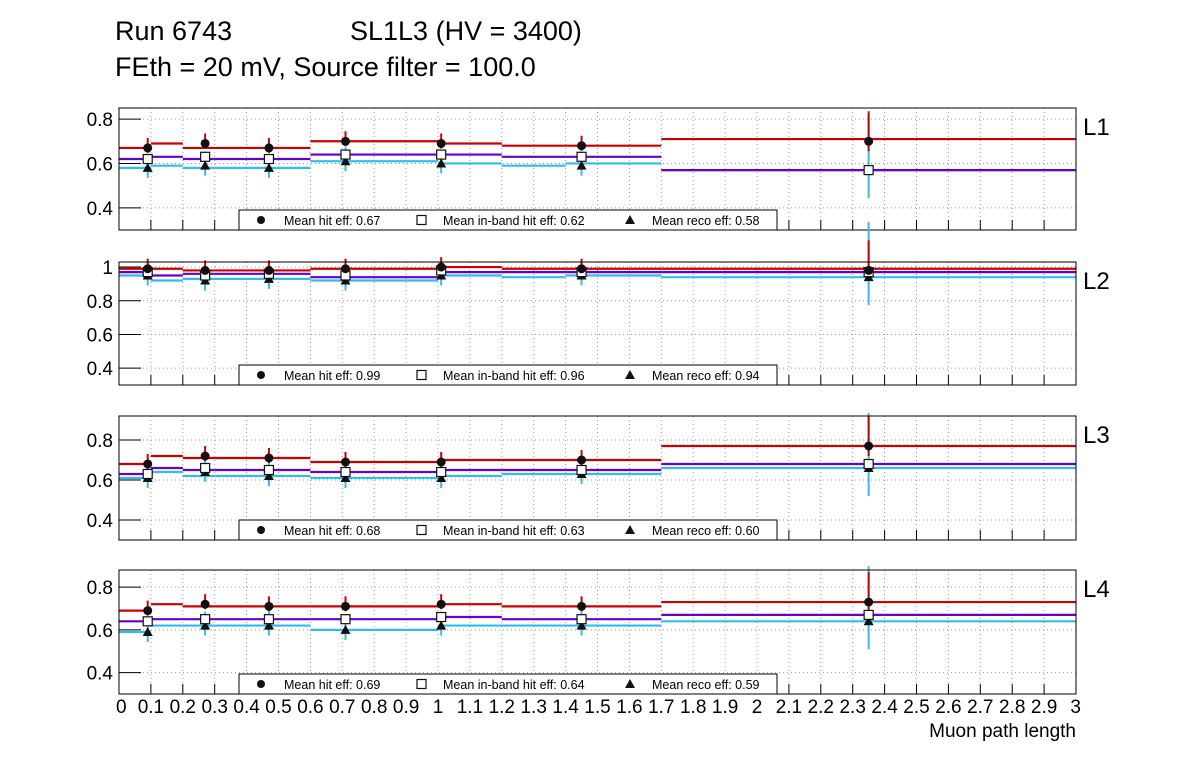  What do you see at coordinates (332, 221) in the screenshot?
I see `panel-l1-legend-hit-label: Mean hit eff: 0.67` at bounding box center [332, 221].